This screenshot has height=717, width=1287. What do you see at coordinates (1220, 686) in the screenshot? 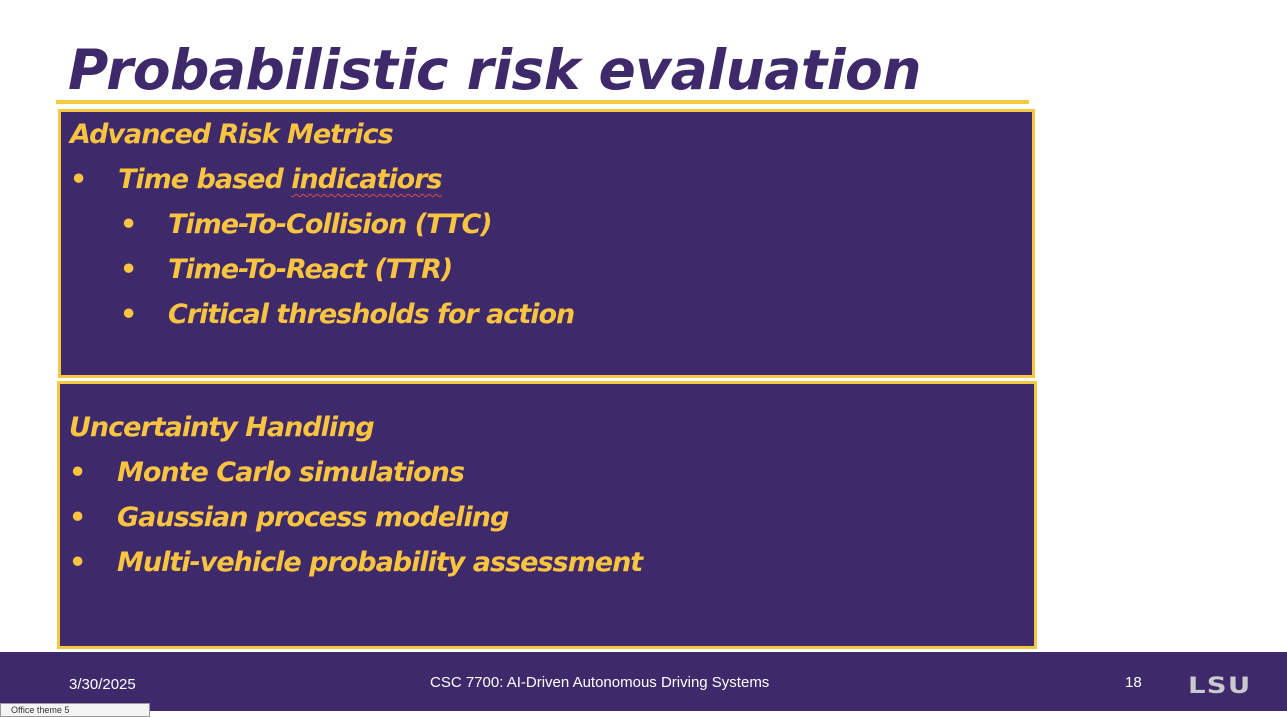
I see `lsu-logo: LSU` at bounding box center [1220, 686].